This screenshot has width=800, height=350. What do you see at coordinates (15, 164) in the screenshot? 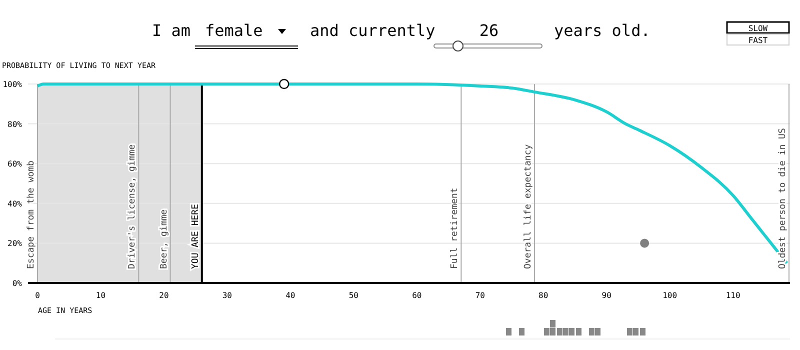
I see `y-tick-label: 60%` at bounding box center [15, 164].